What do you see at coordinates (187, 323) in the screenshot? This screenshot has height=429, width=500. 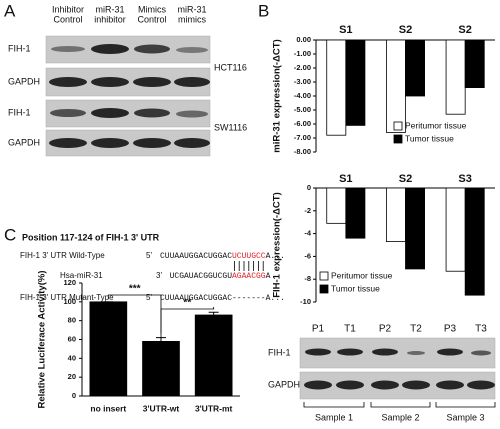 I see `significance-bracket` at bounding box center [187, 323].